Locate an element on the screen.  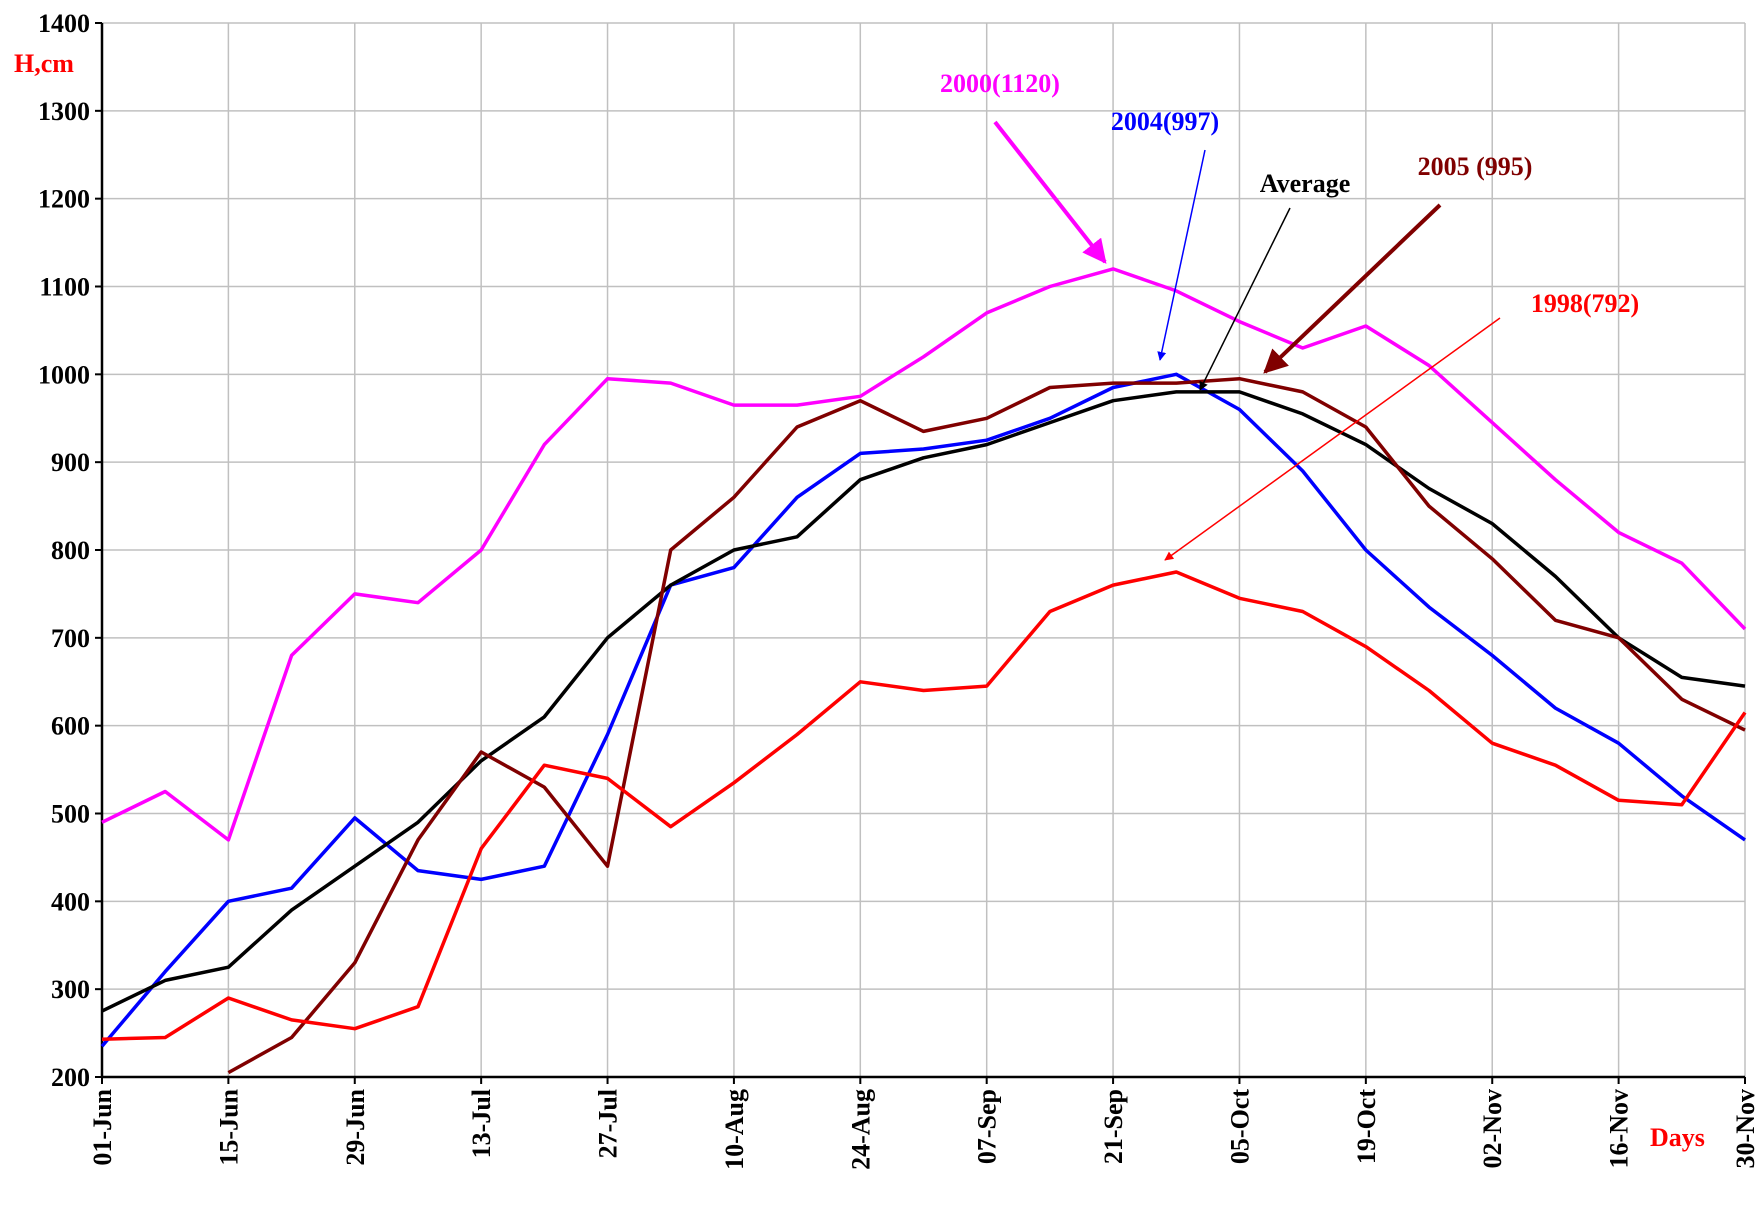
x-tick-label: 13-Jul is located at coordinates (481, 1123).